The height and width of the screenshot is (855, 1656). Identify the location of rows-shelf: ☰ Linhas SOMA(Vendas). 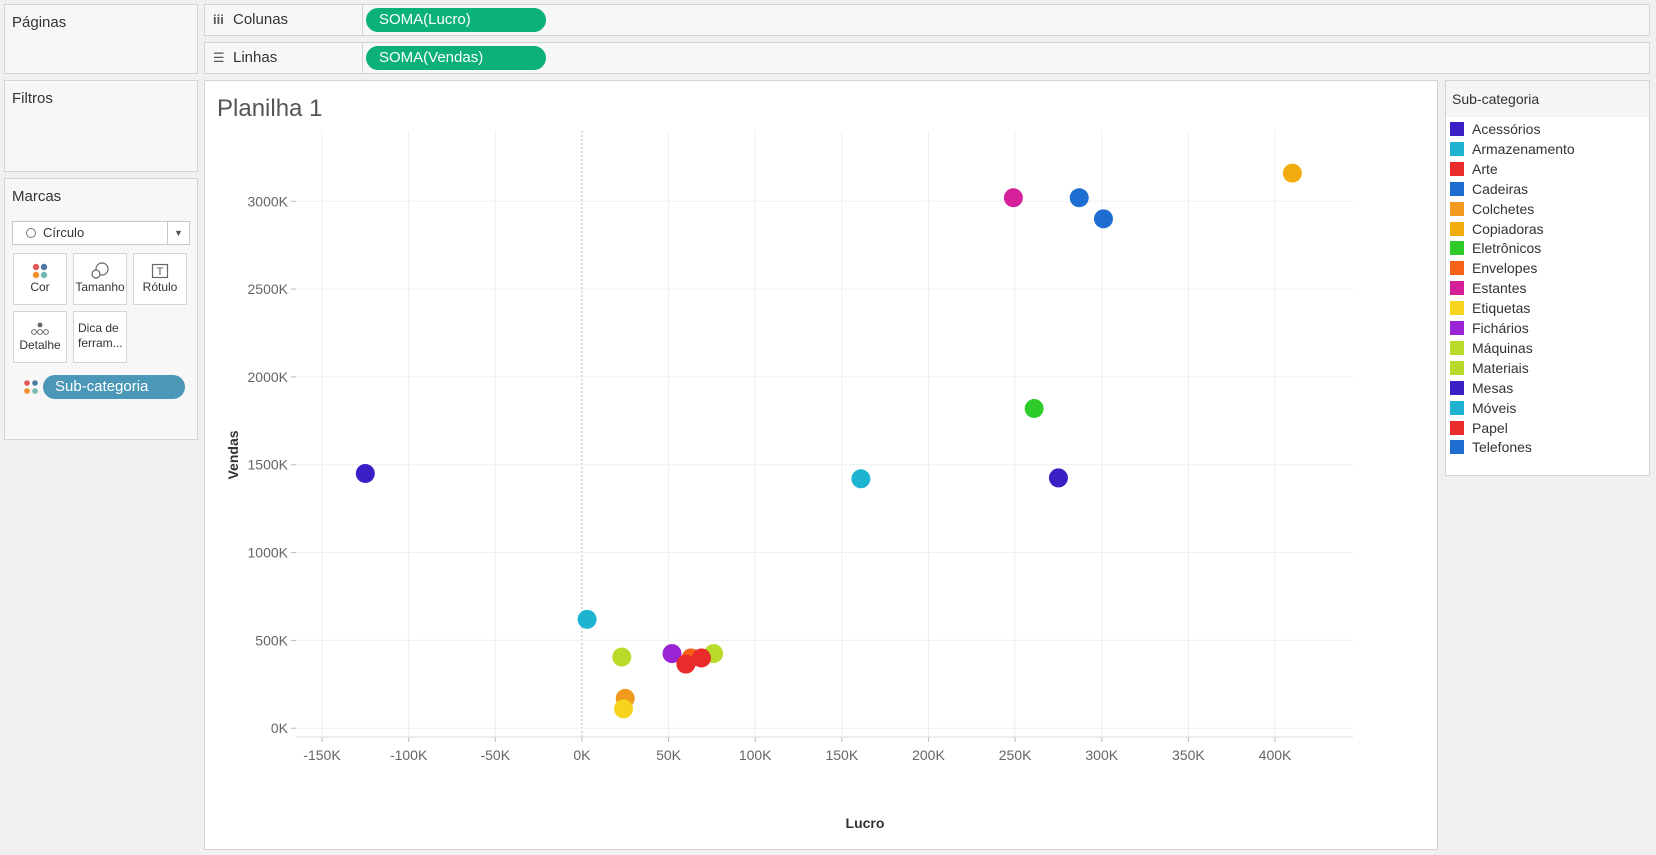
(927, 58).